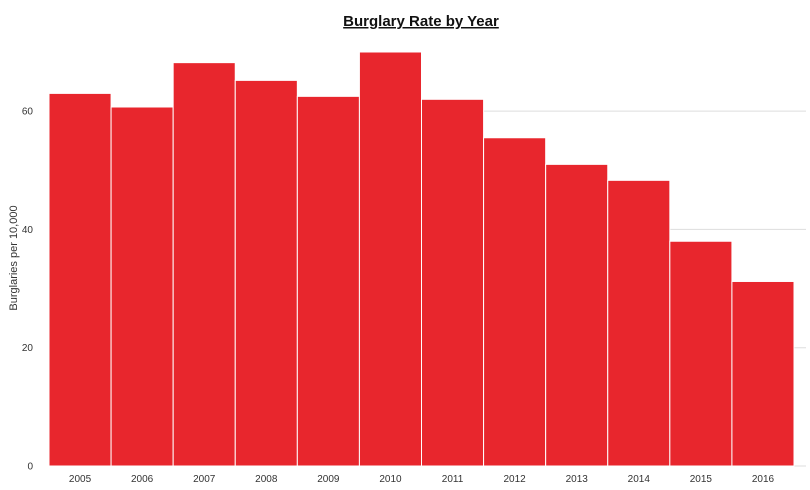  Describe the element at coordinates (80, 279) in the screenshot. I see `bar-2005` at that location.